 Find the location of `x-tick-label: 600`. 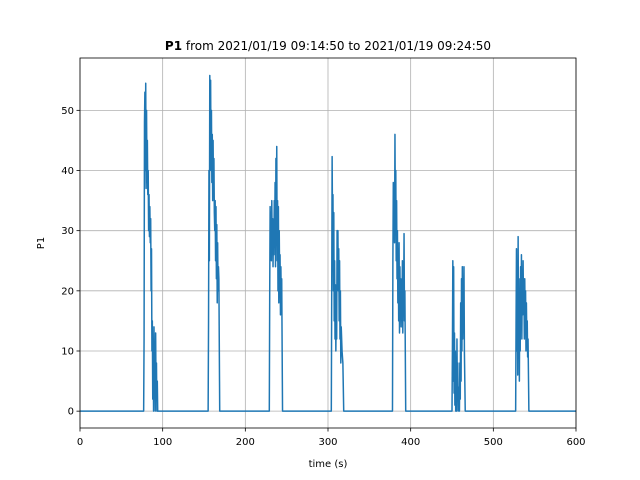

x-tick-label: 600 is located at coordinates (575, 442).